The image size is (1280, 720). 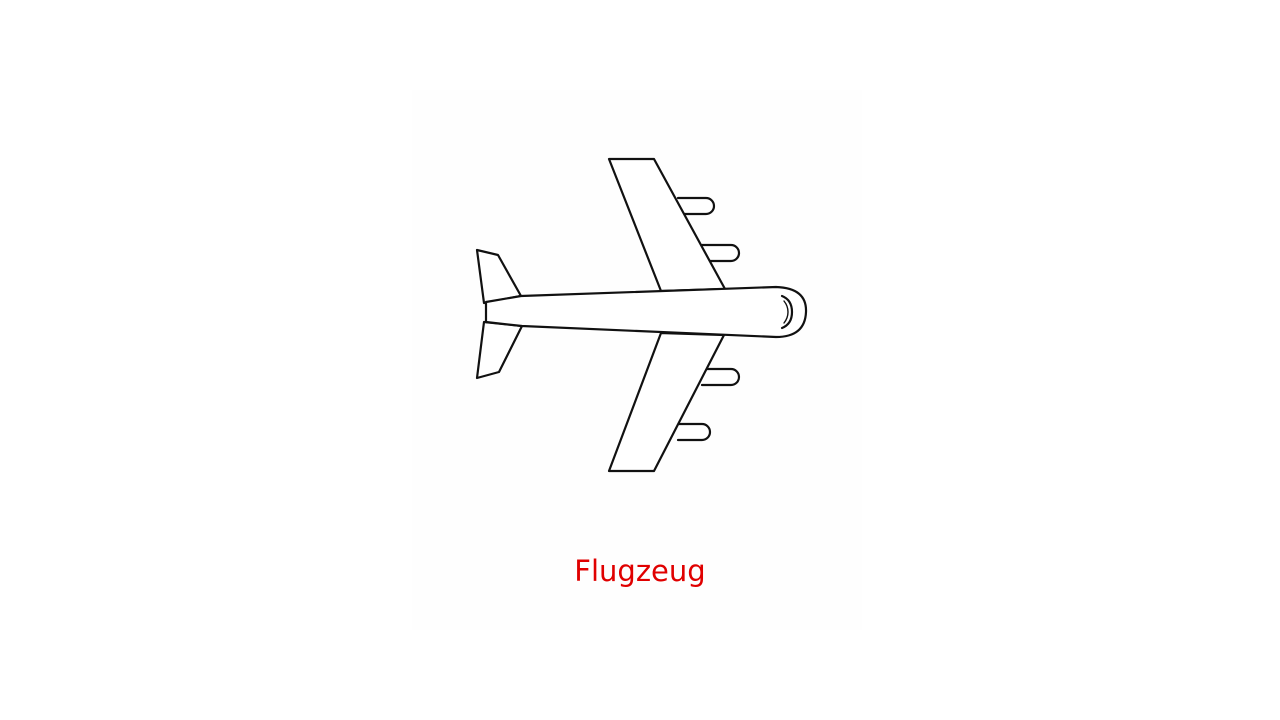 What do you see at coordinates (499, 276) in the screenshot?
I see `tail-upper` at bounding box center [499, 276].